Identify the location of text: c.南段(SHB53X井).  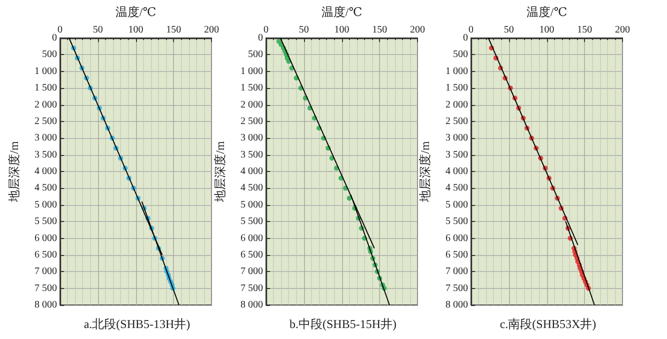
(548, 324).